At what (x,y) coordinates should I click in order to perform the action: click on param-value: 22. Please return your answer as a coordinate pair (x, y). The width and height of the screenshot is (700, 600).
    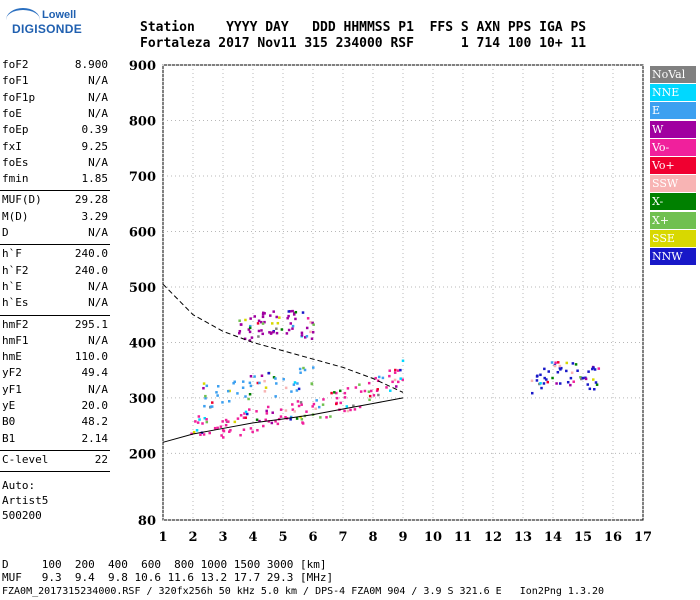
    Looking at the image, I should click on (101, 459).